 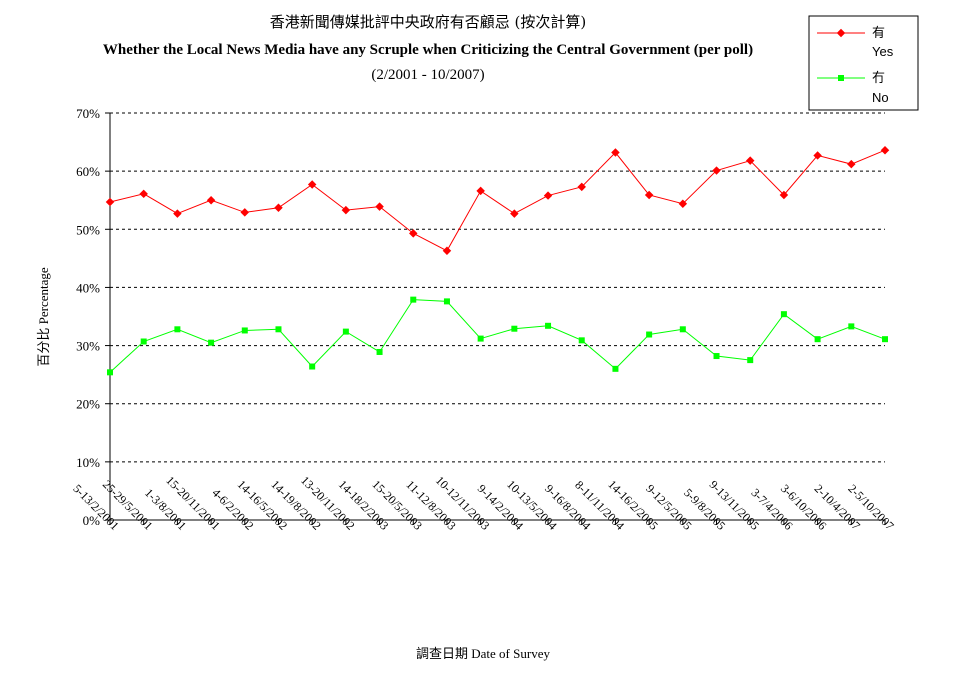 What do you see at coordinates (880, 97) in the screenshot?
I see `legend-no-label-en: No` at bounding box center [880, 97].